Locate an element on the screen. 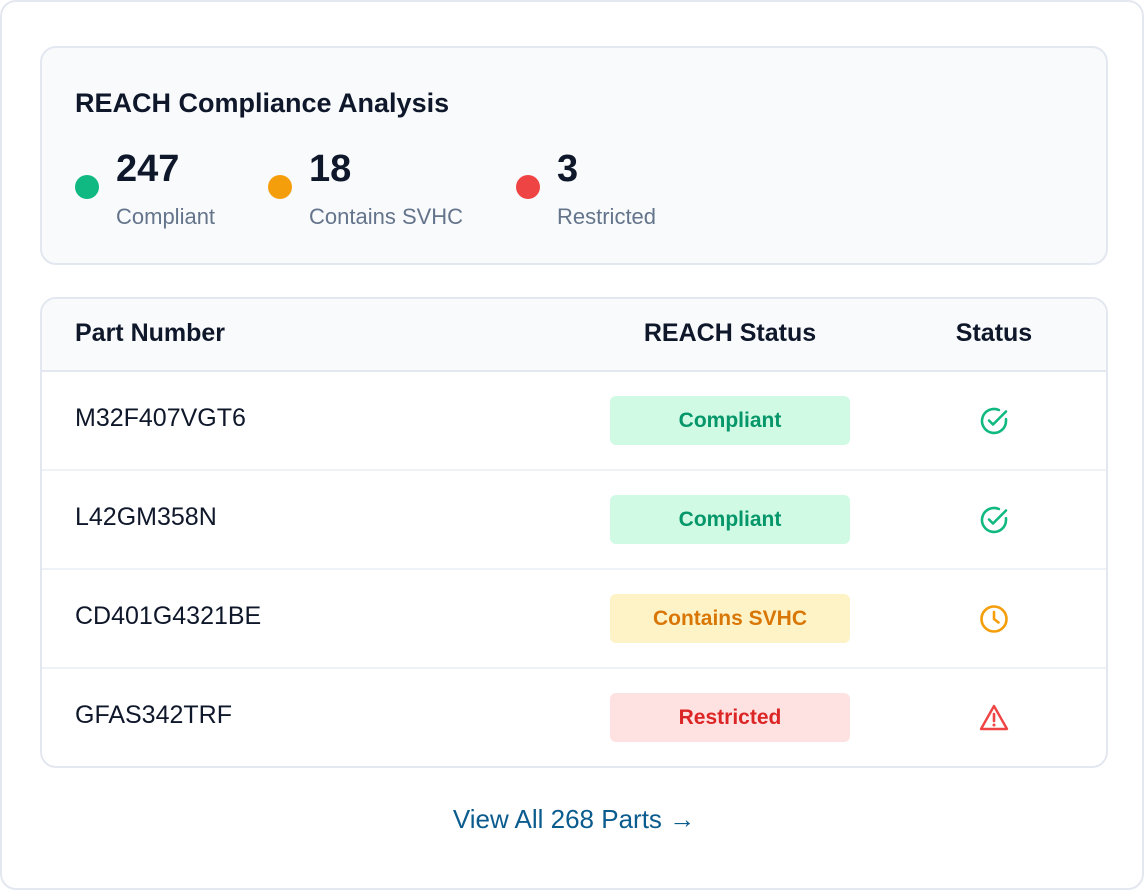  column-header-part-number: Part Number is located at coordinates (150, 333).